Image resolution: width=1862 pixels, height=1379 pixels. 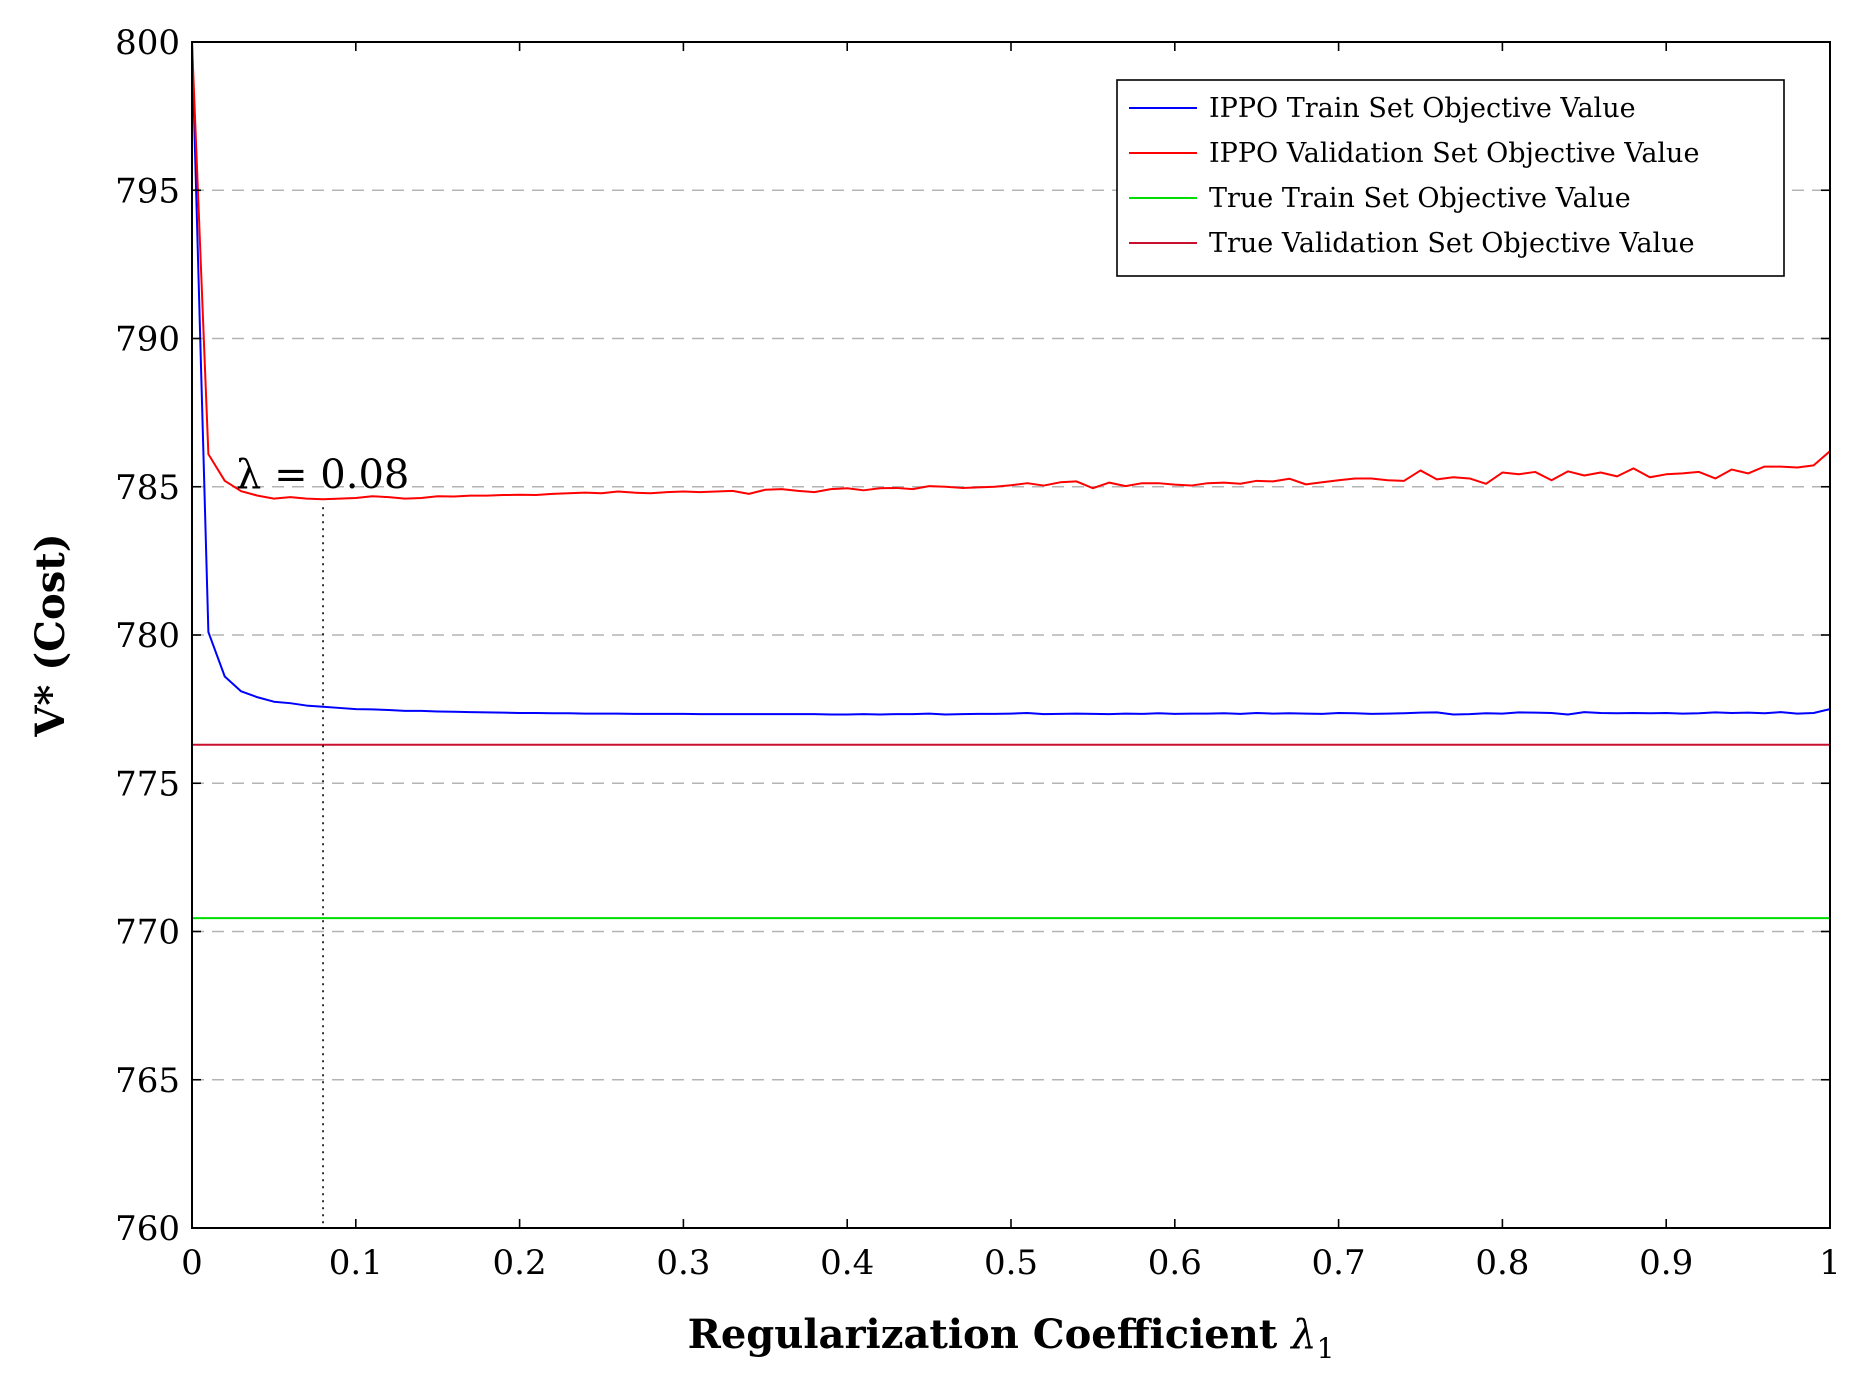 What do you see at coordinates (147, 1081) in the screenshot?
I see `y-tick-label: 765` at bounding box center [147, 1081].